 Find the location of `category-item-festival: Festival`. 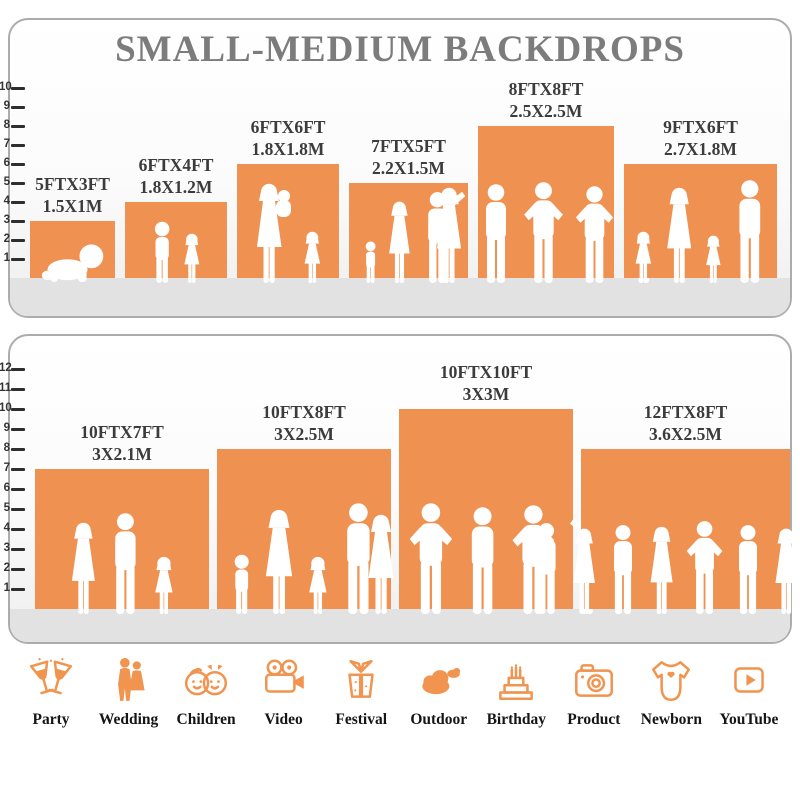

category-item-festival: Festival is located at coordinates (361, 692).